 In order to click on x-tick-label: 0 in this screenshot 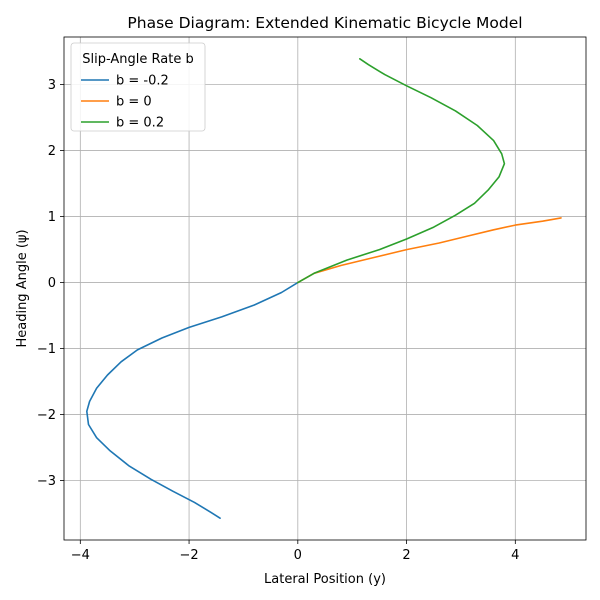, I will do `click(298, 555)`.